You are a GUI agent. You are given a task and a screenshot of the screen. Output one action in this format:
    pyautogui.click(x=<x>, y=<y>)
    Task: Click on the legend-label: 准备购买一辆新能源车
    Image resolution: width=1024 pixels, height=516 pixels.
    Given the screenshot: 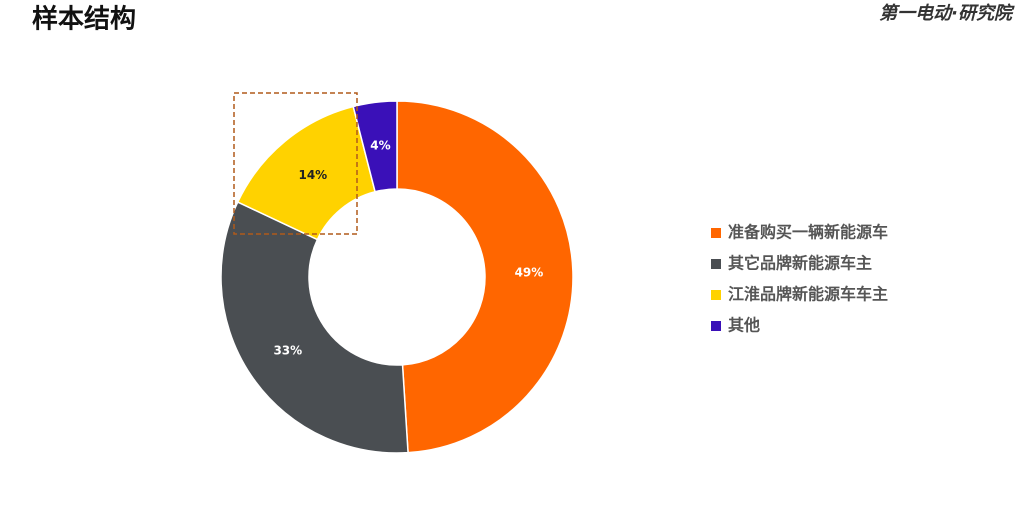 What is the action you would take?
    pyautogui.click(x=808, y=232)
    